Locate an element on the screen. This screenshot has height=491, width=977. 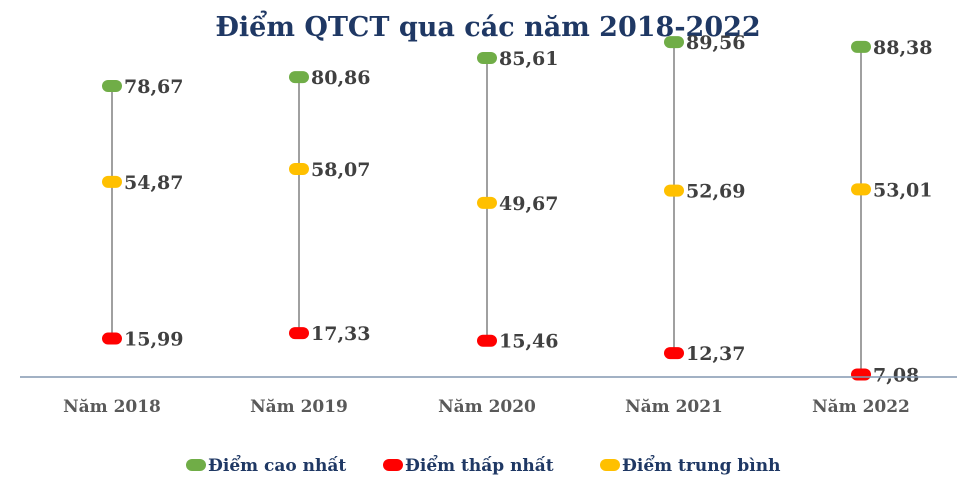
x-tick-label: Năm 2018 is located at coordinates (112, 407).